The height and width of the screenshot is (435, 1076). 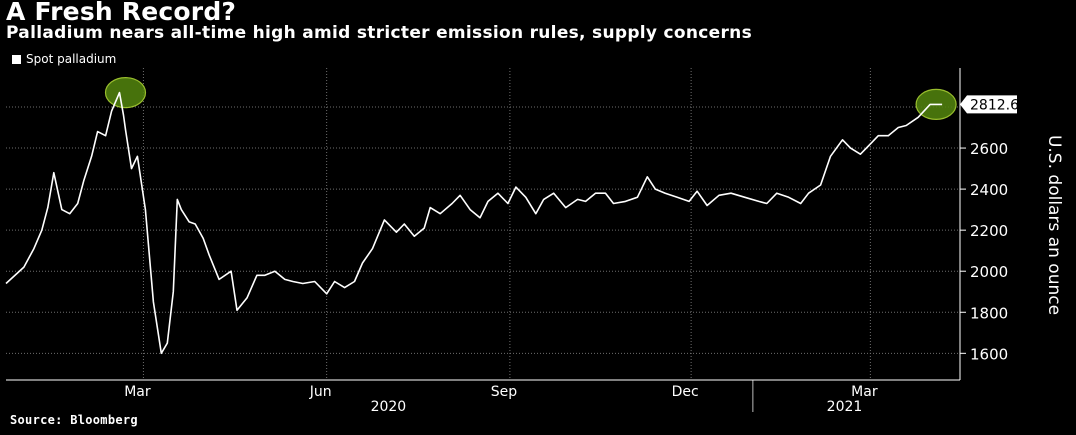 I want to click on y-tick-label: 1800, so click(x=989, y=313).